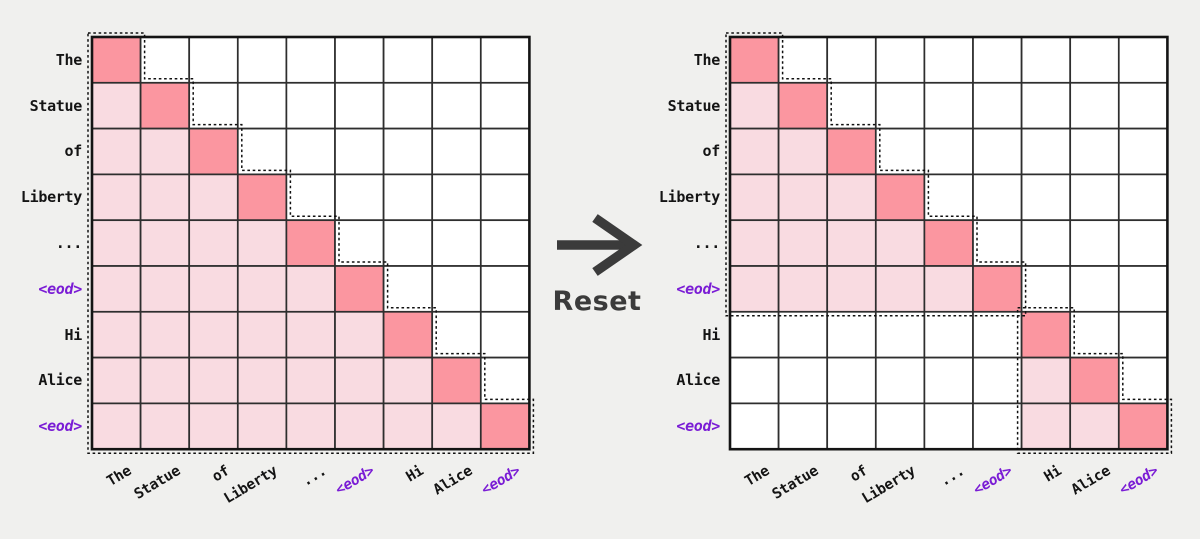 Image resolution: width=1200 pixels, height=539 pixels. I want to click on document-outline, so click(1094, 380).